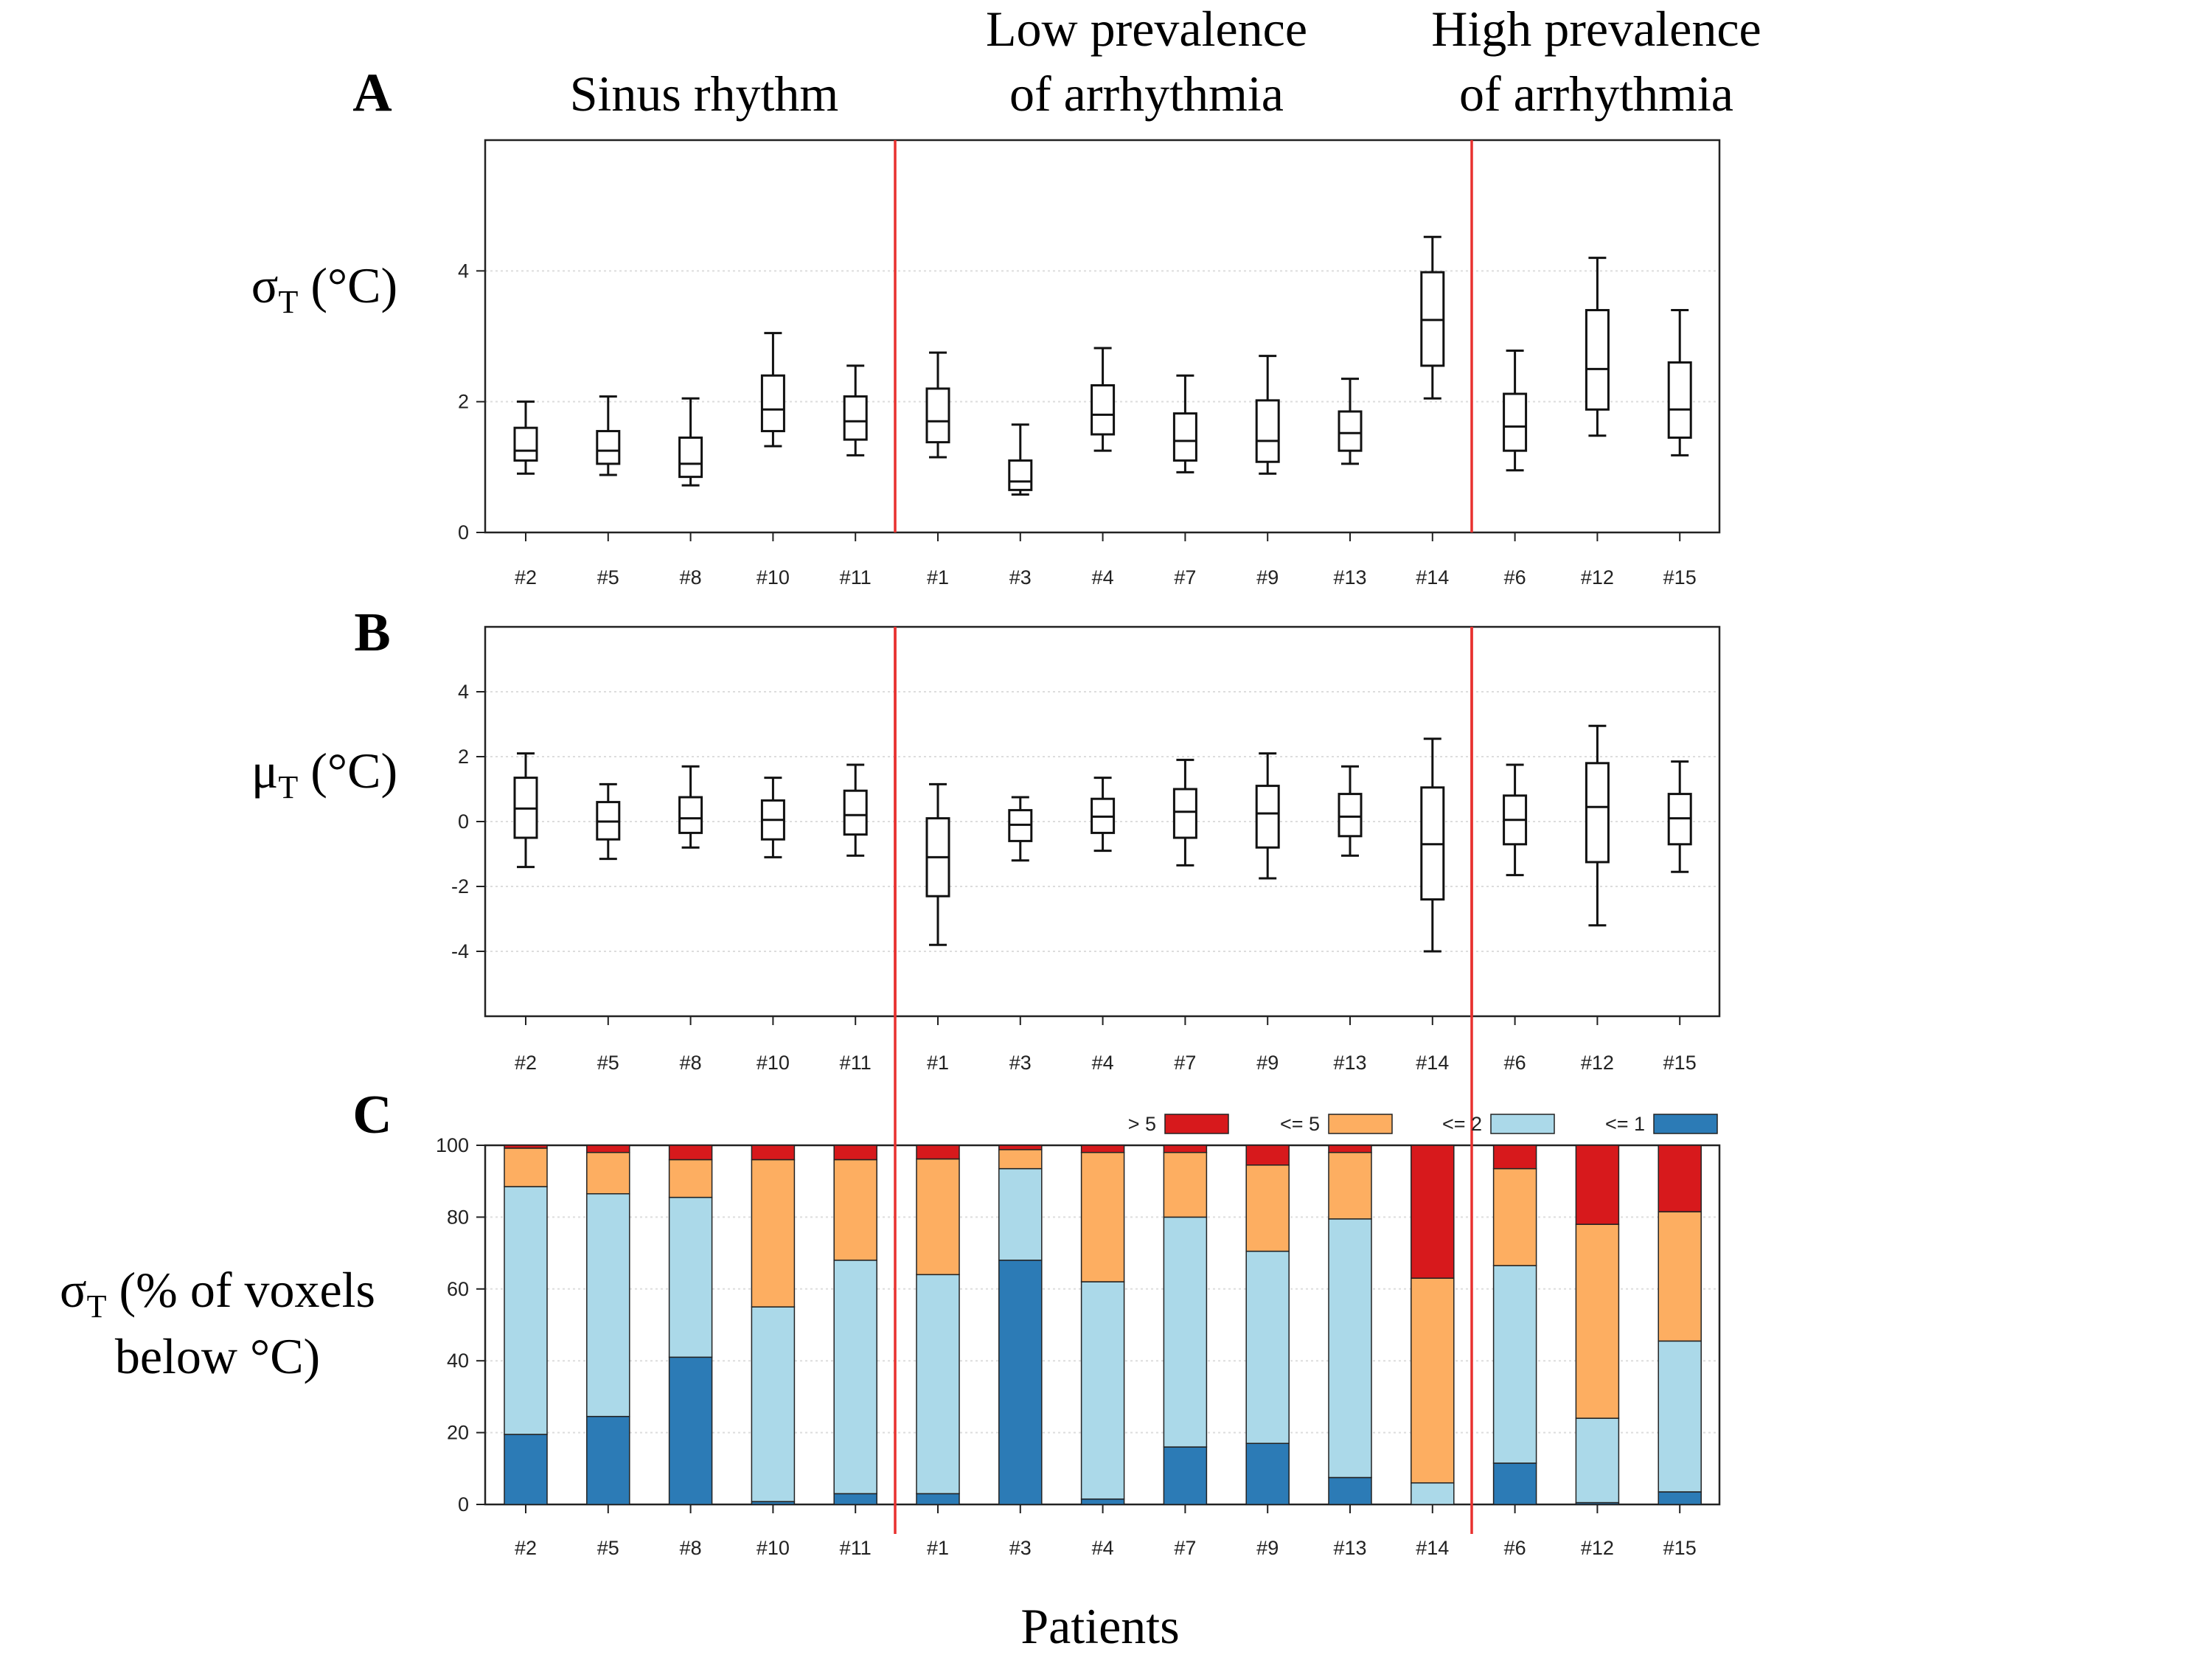 The image size is (2212, 1663). I want to click on y-tick-label-b: 2, so click(463, 757).